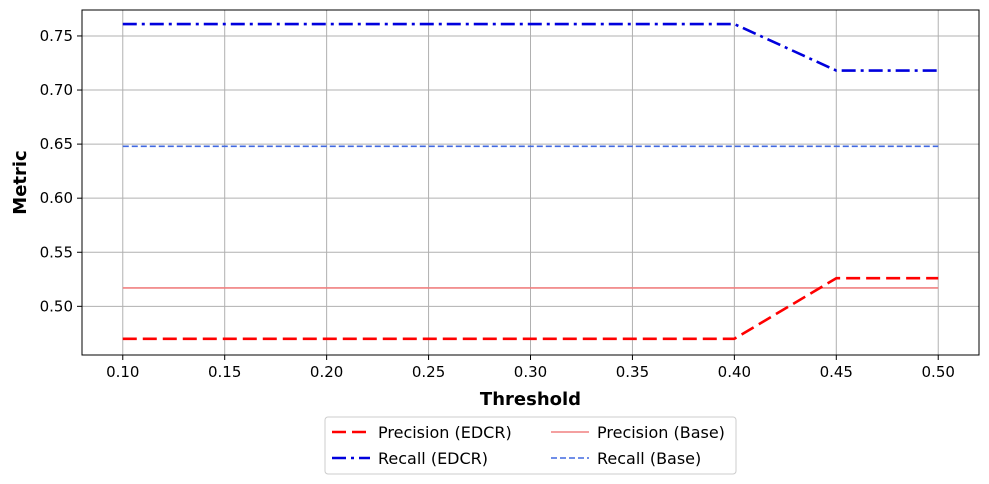 Image resolution: width=989 pixels, height=484 pixels. What do you see at coordinates (326, 372) in the screenshot?
I see `x-tick-label: 0.20` at bounding box center [326, 372].